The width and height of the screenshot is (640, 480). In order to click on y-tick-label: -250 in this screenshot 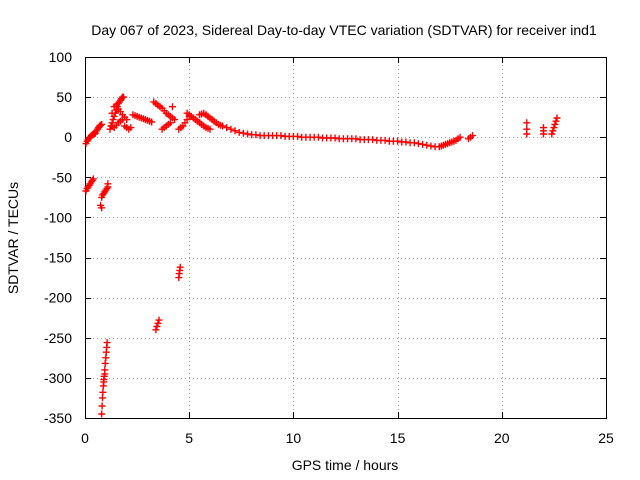, I will do `click(58, 338)`.